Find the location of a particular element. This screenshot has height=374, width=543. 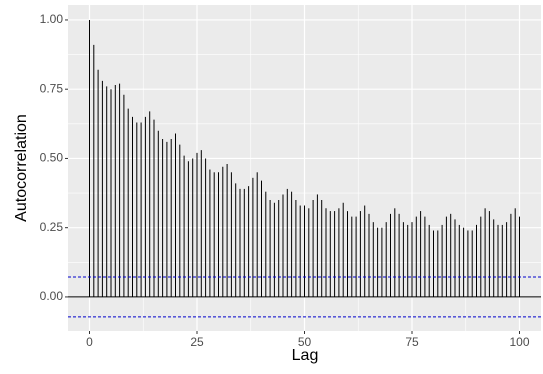

x-axis-title: Lag is located at coordinates (305, 355).